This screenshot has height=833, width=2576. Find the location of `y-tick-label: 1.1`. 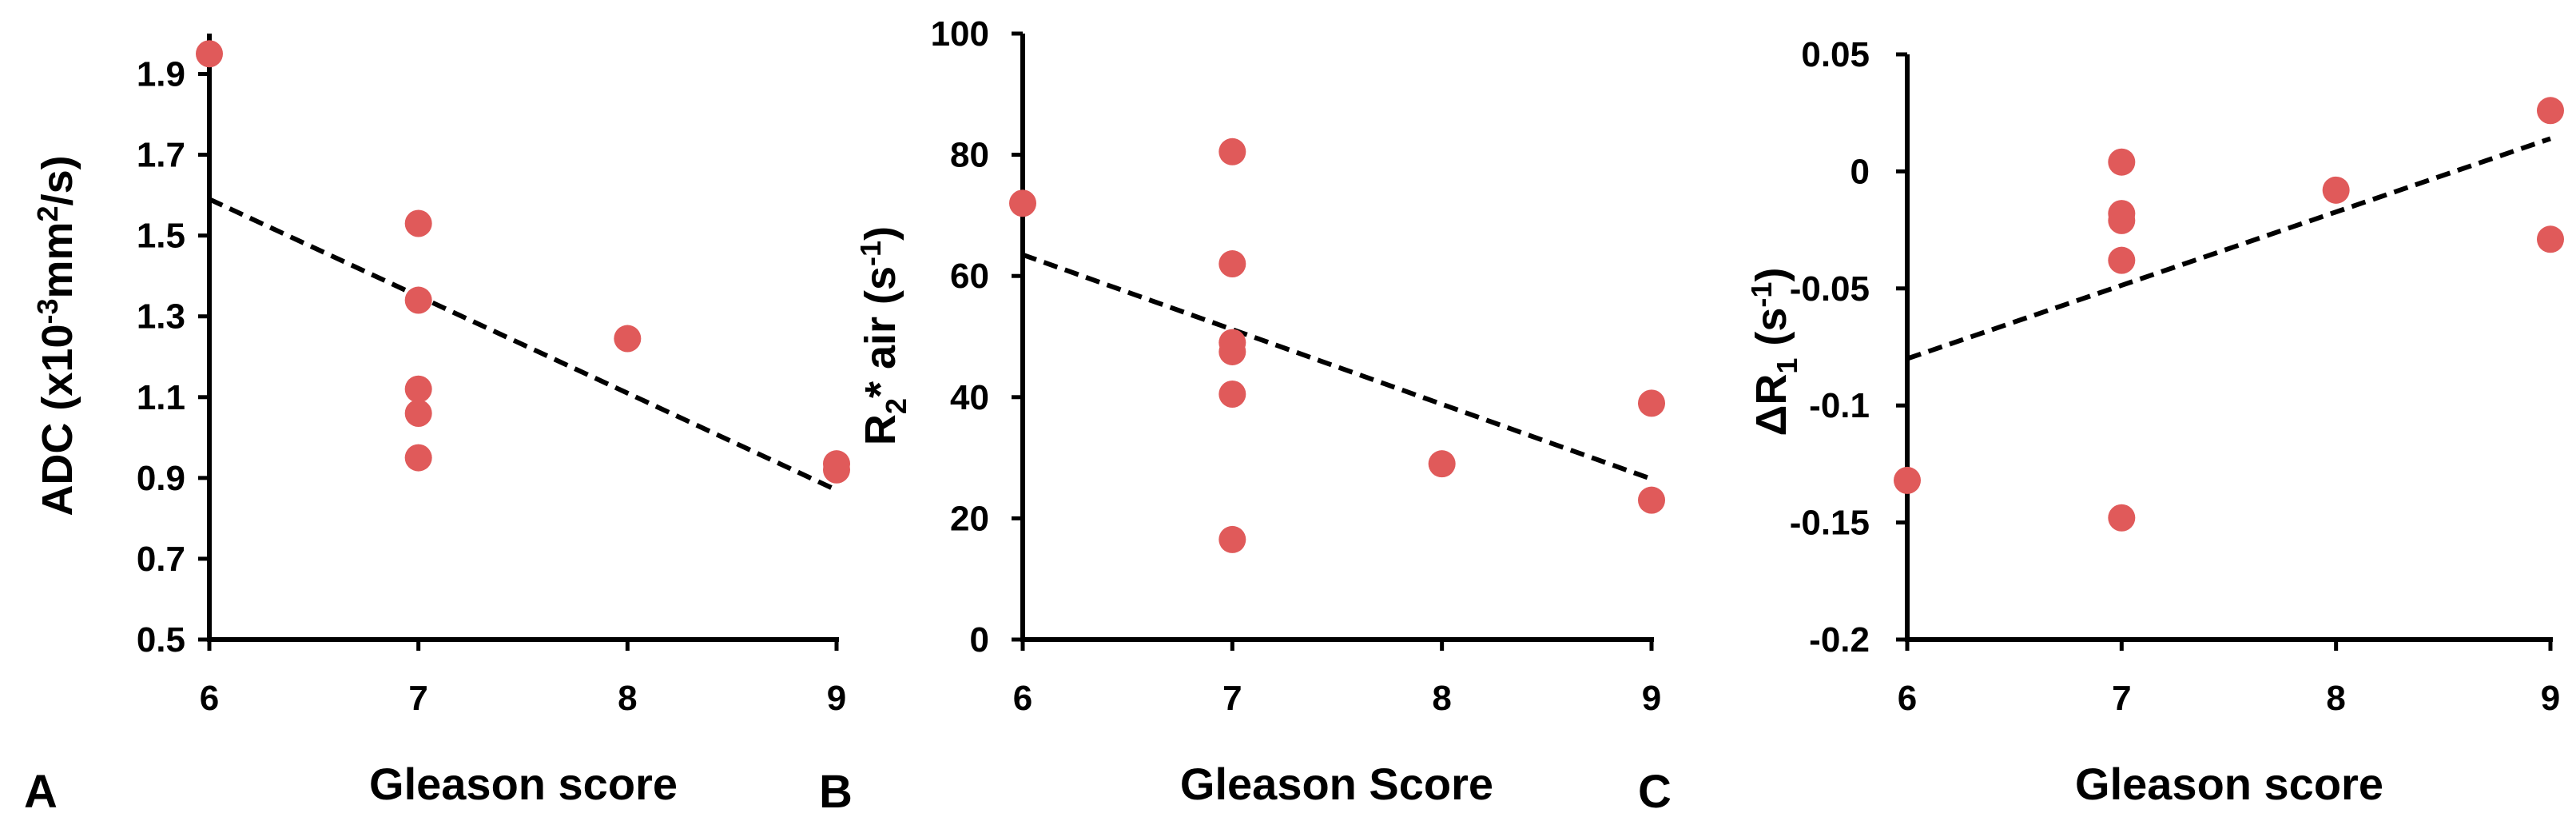

y-tick-label: 1.1 is located at coordinates (161, 397).